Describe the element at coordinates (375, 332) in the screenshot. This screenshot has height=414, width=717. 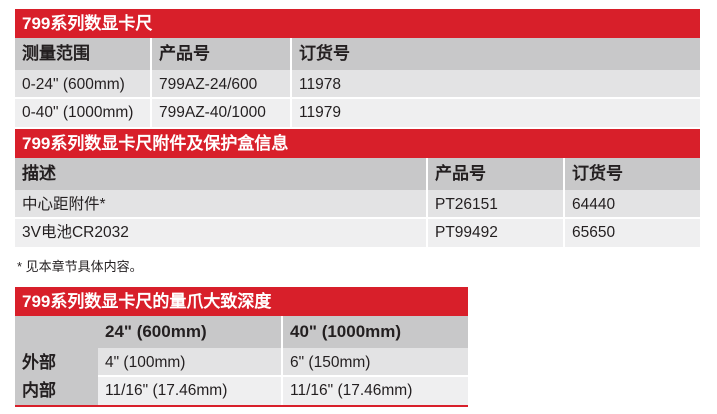
I see `header-cell: 40" (1000mm)` at that location.